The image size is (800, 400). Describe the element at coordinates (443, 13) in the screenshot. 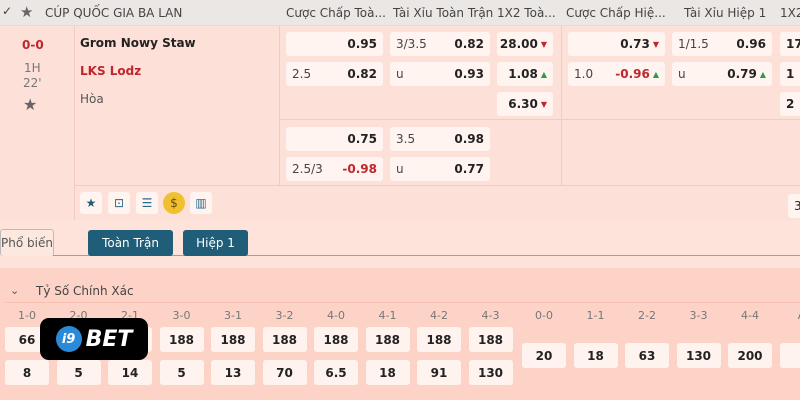

I see `col-header: Tài Xỉu Toàn Trận` at that location.